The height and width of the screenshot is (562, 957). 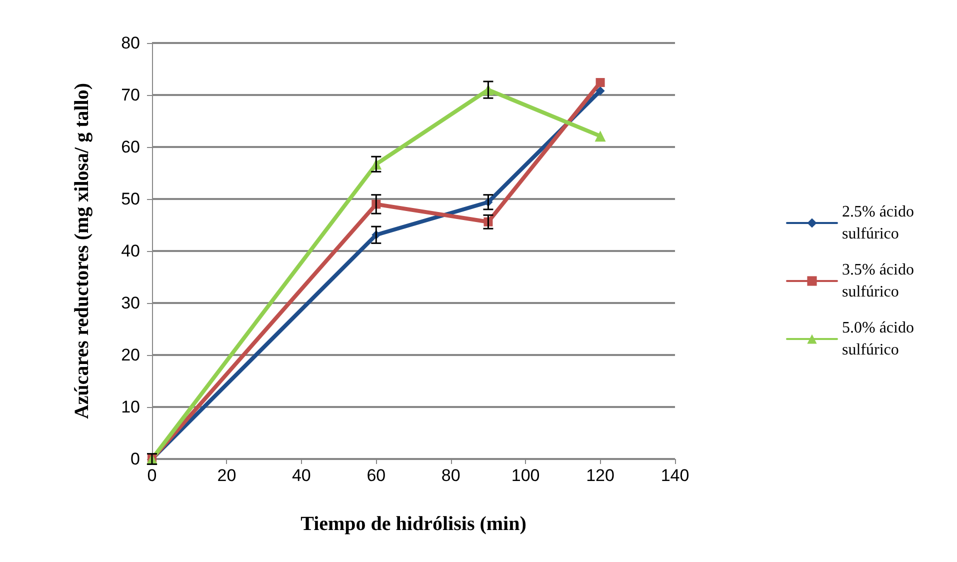 I want to click on x-tick-label: 20, so click(x=226, y=475).